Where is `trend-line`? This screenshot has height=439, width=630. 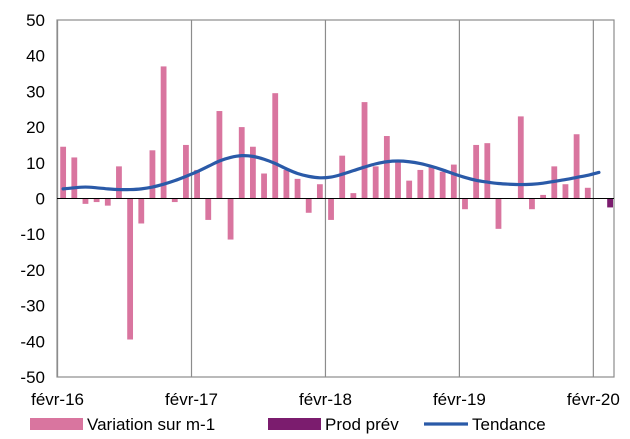 trend-line is located at coordinates (331, 173).